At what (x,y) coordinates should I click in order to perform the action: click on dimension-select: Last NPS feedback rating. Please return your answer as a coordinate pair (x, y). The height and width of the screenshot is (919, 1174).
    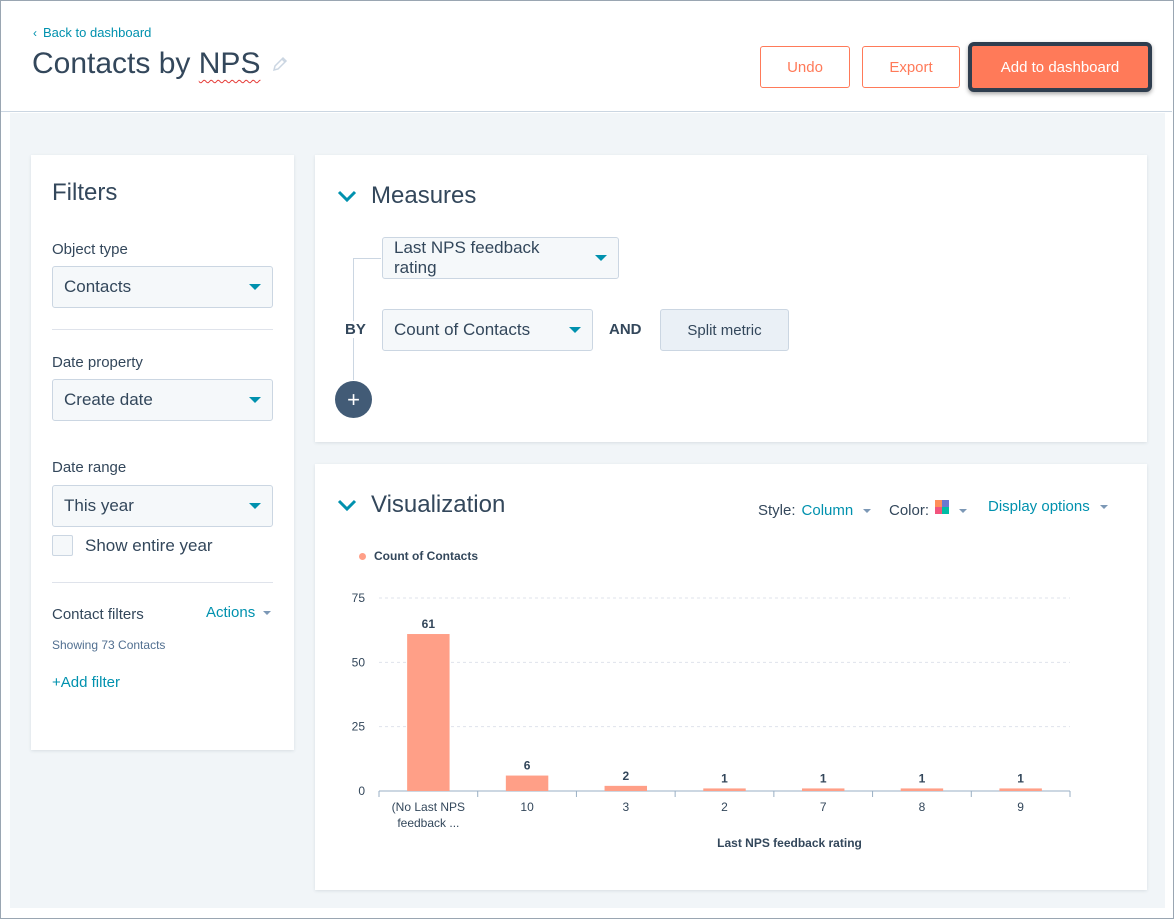
    Looking at the image, I should click on (500, 258).